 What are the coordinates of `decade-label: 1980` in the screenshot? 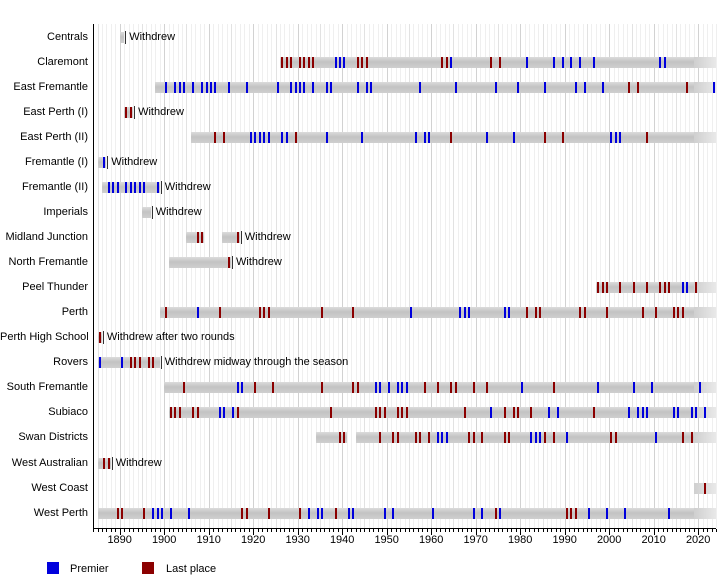 It's located at (520, 540).